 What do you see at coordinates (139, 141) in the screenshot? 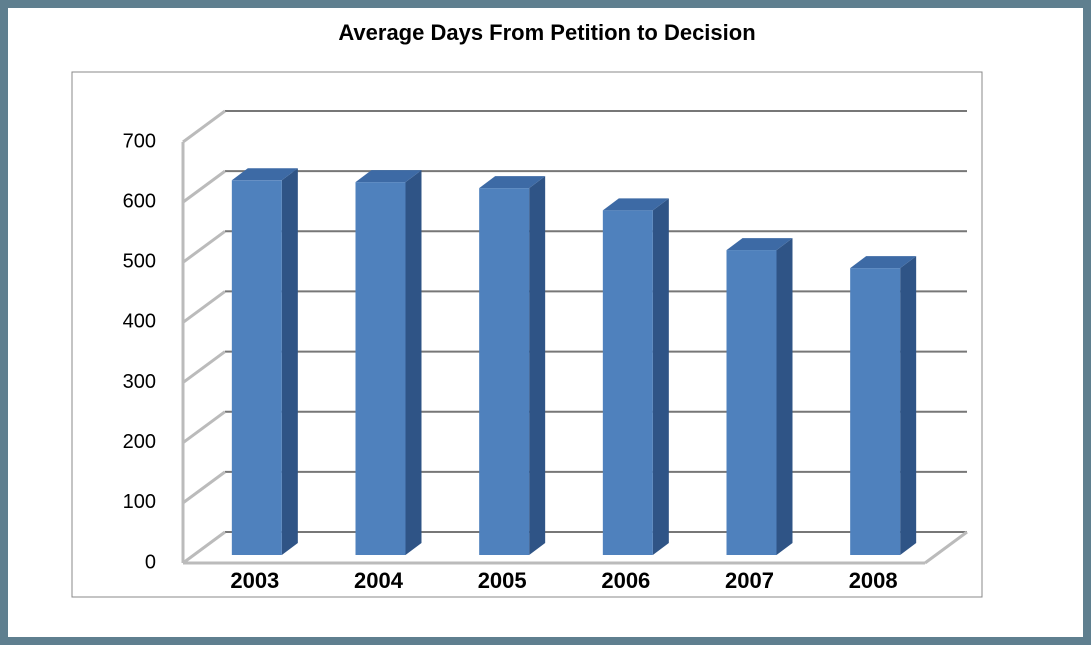
I see `y-tick-label: 700` at bounding box center [139, 141].